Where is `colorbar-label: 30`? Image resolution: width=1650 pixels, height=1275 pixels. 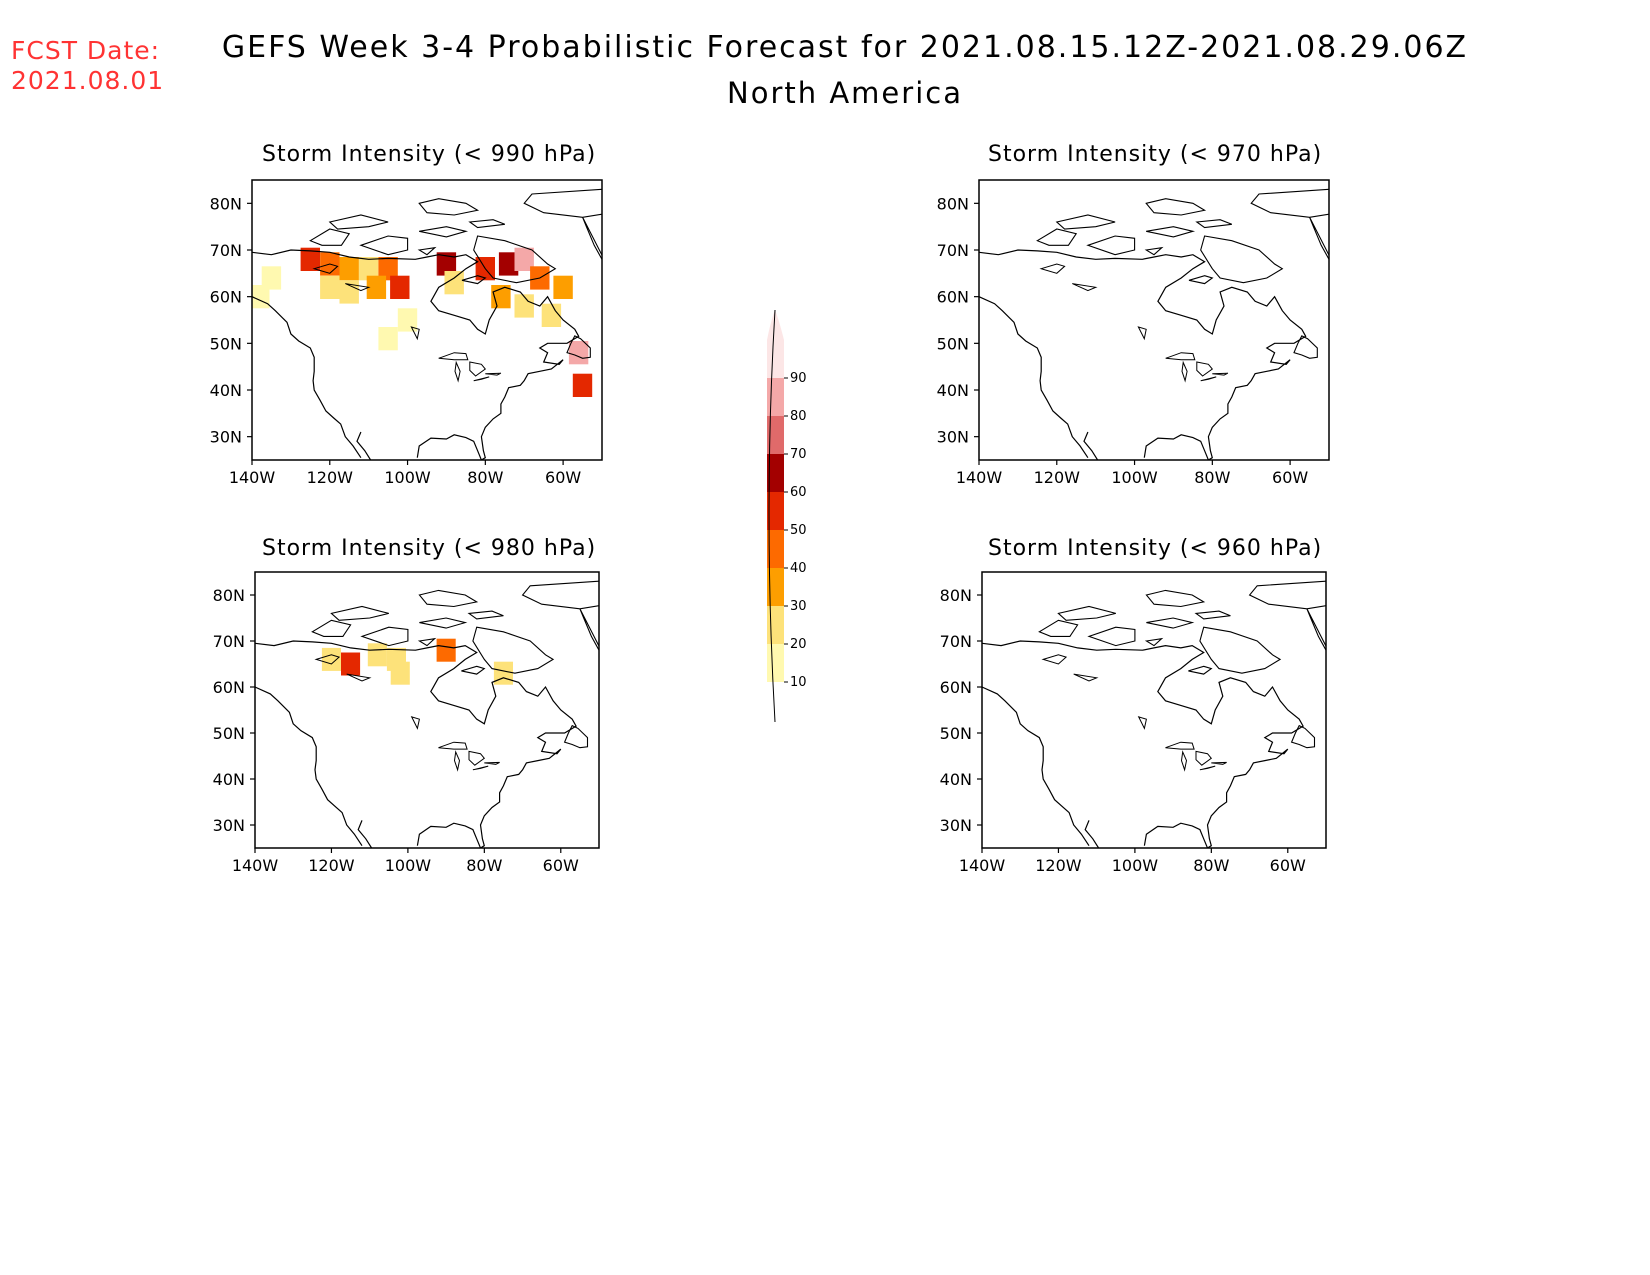
colorbar-label: 30 is located at coordinates (798, 606).